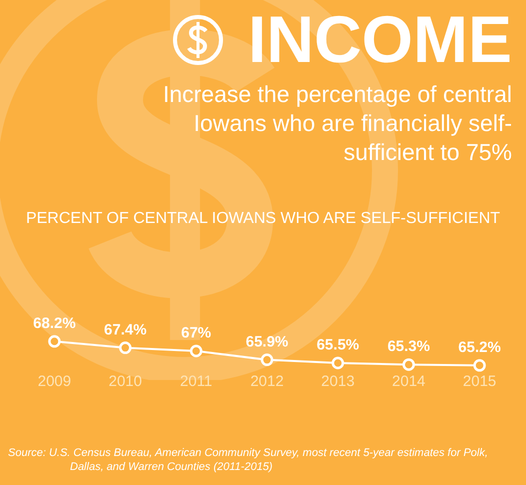 This screenshot has width=526, height=485. Describe the element at coordinates (479, 347) in the screenshot. I see `data-label: 65.2%` at that location.